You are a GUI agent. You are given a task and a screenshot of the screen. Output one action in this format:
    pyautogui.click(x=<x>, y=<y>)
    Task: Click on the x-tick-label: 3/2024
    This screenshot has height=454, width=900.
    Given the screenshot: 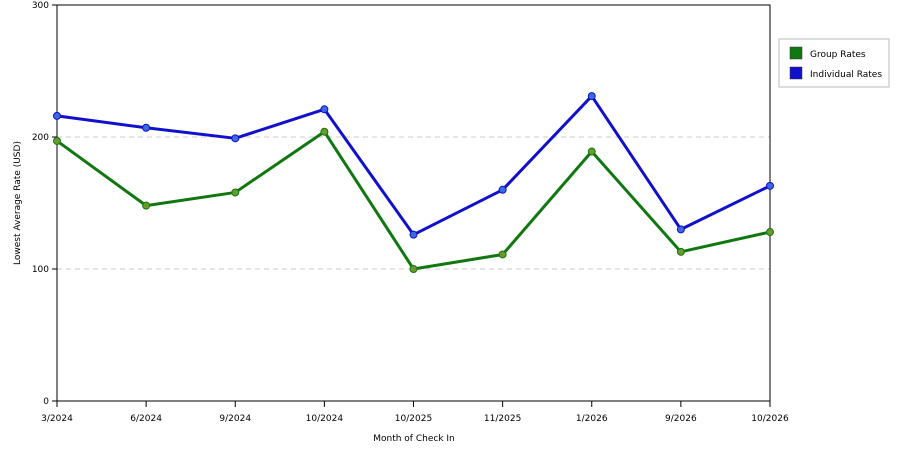 What is the action you would take?
    pyautogui.click(x=57, y=419)
    